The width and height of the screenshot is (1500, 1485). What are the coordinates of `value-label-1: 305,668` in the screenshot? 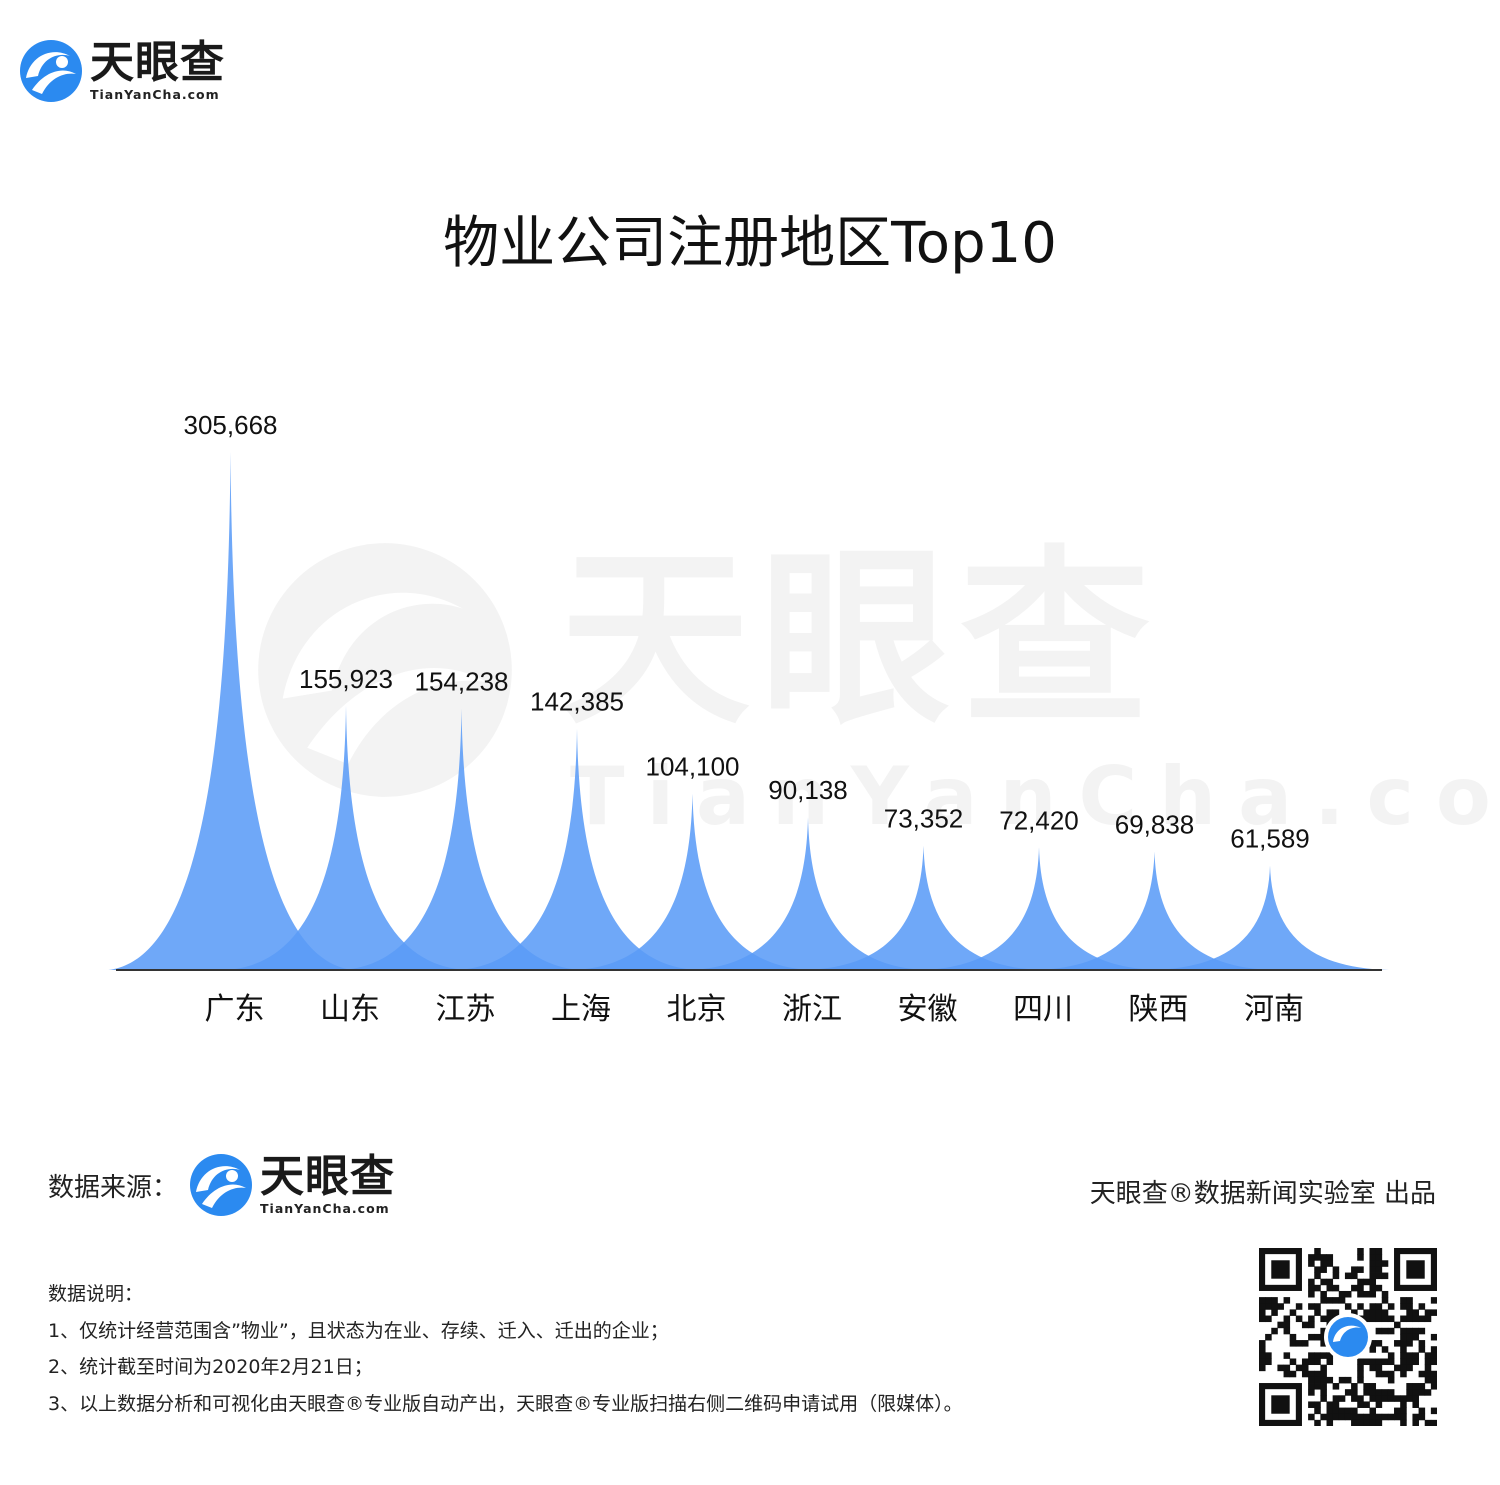 It's located at (231, 425).